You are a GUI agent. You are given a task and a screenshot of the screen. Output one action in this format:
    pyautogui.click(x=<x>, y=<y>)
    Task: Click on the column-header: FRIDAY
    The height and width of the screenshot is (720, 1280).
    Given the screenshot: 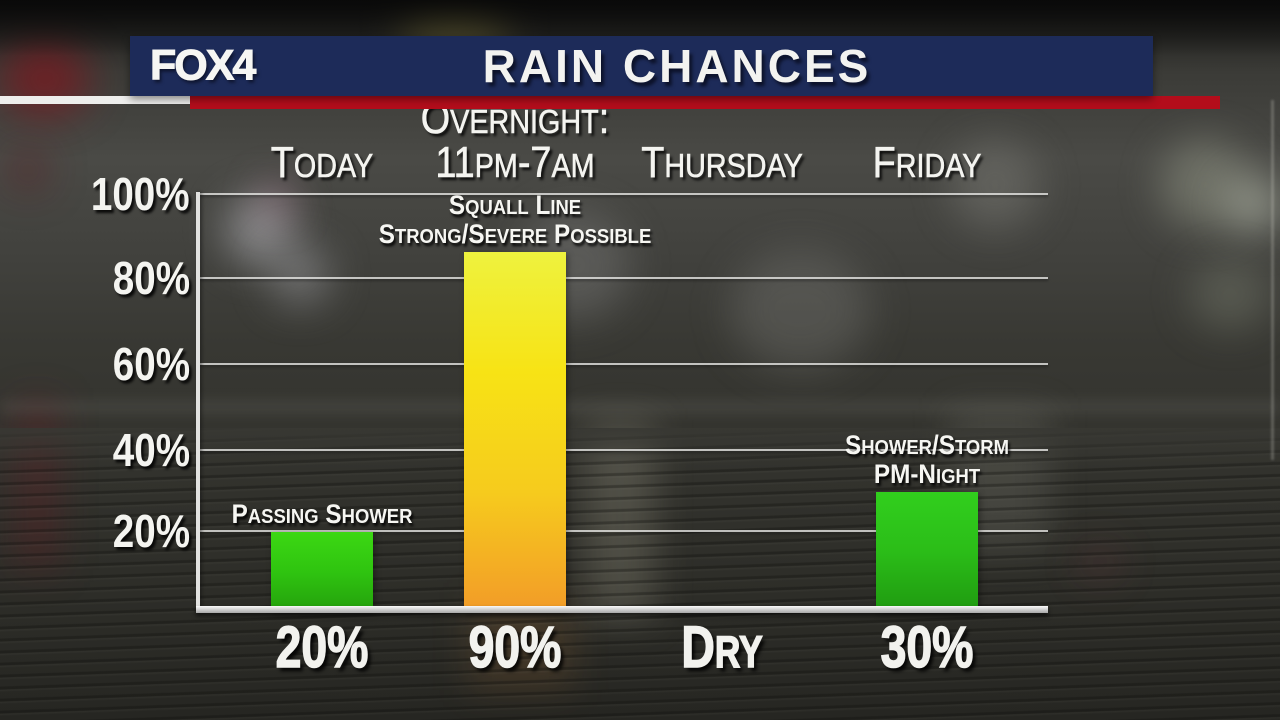 What is the action you would take?
    pyautogui.click(x=927, y=162)
    